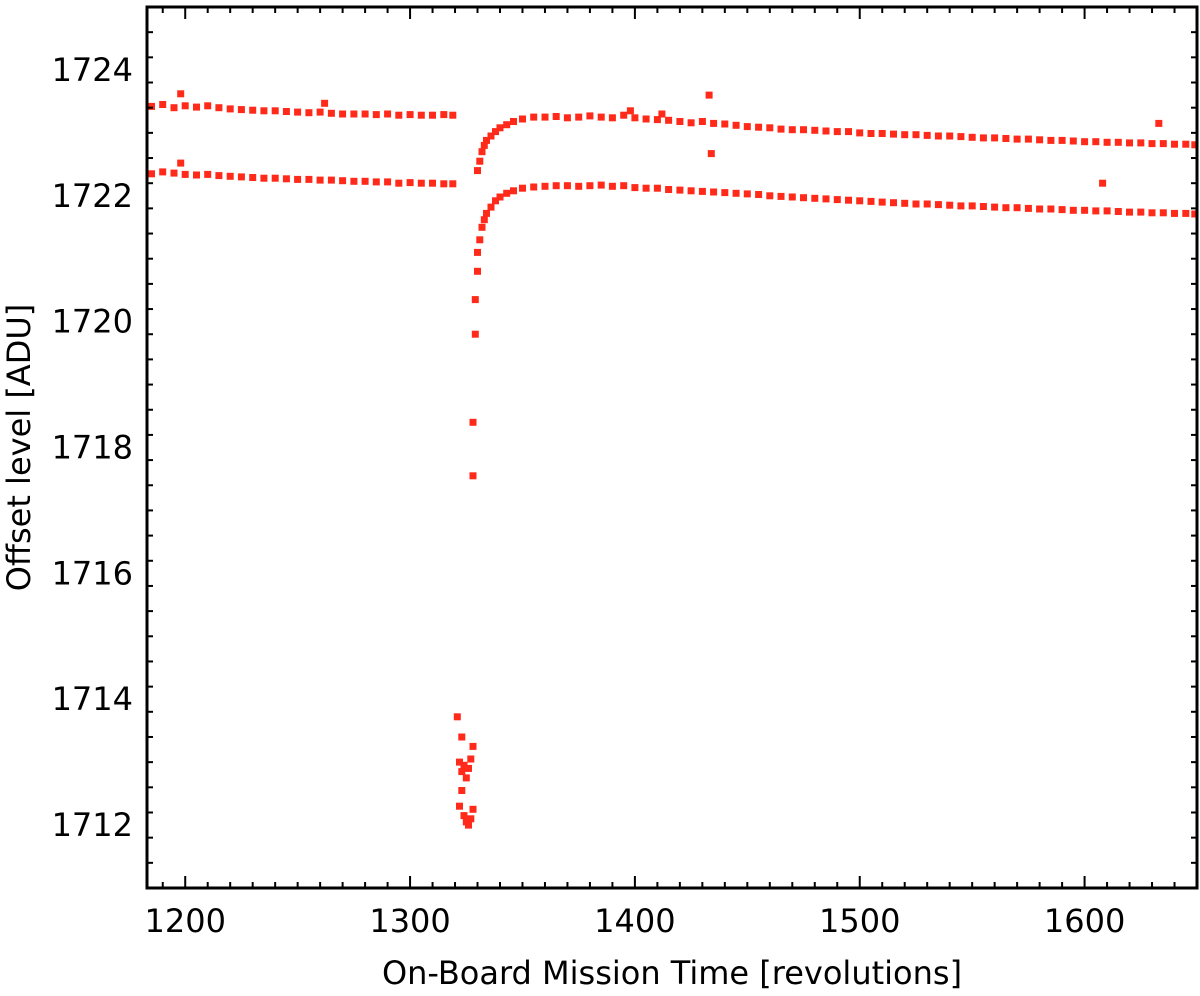  Describe the element at coordinates (92, 322) in the screenshot. I see `y-tick-label: 1720` at that location.